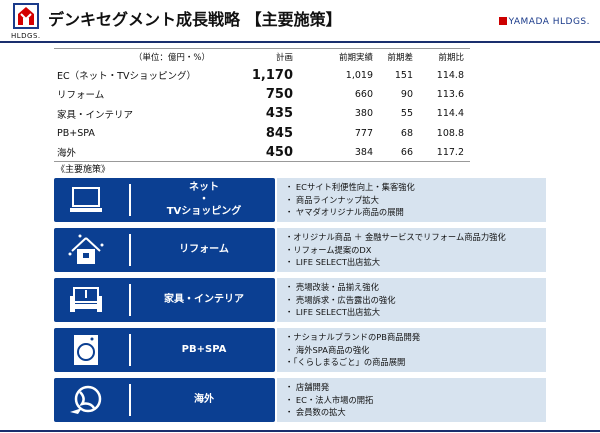  I want to click on category-label: リフォーム, so click(204, 249).